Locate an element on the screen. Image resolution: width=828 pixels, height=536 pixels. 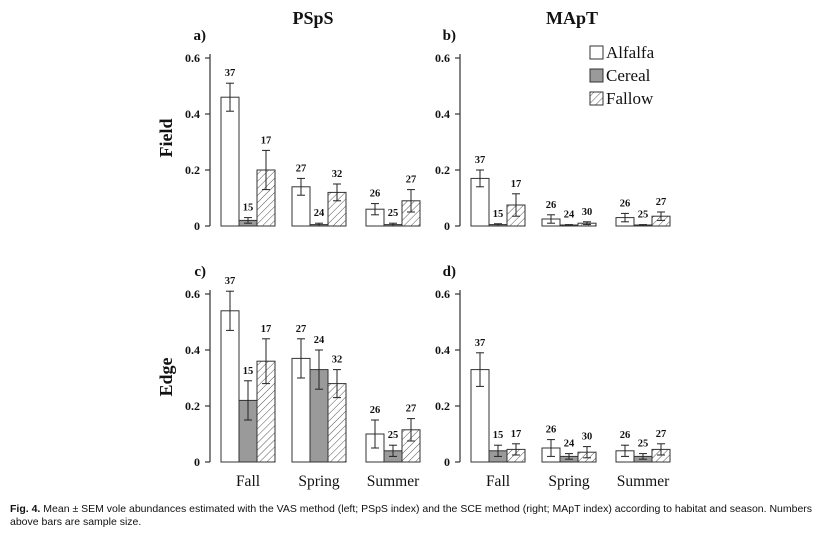
row-label-field: Field is located at coordinates (166, 138).